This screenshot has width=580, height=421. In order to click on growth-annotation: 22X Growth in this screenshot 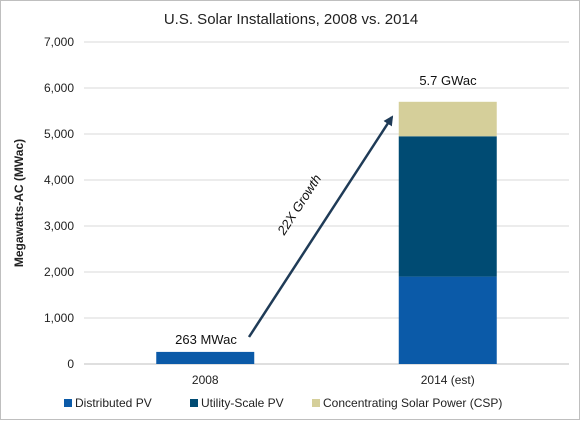, I will do `click(299, 205)`.